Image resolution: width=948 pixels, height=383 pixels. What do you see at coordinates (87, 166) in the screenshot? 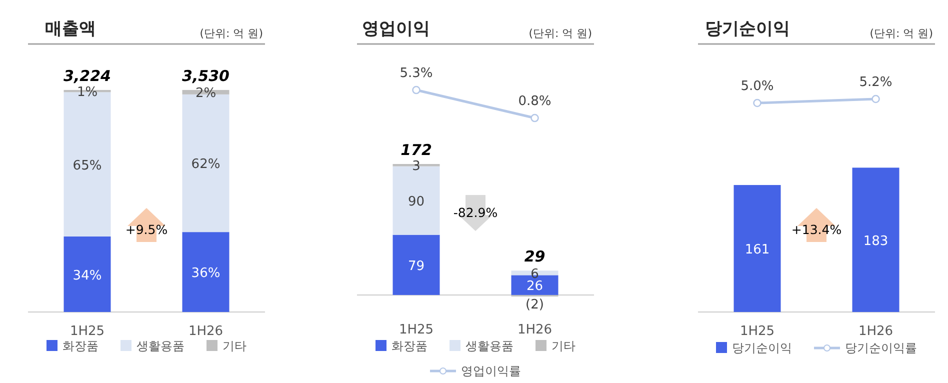
I see `data-label: 65%` at bounding box center [87, 166].